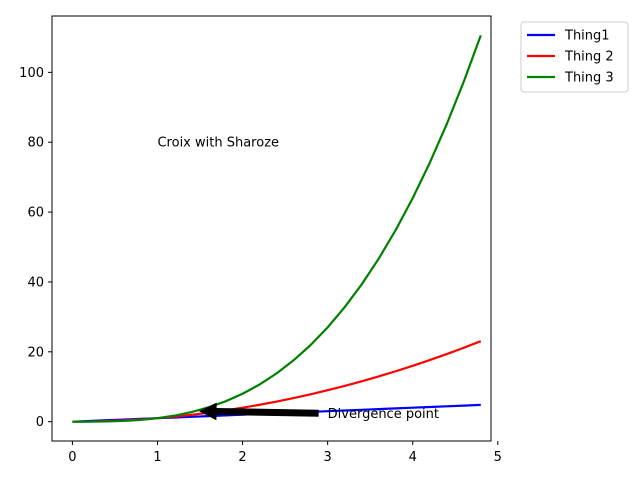  I want to click on legend-label: Thing 3, so click(589, 78).